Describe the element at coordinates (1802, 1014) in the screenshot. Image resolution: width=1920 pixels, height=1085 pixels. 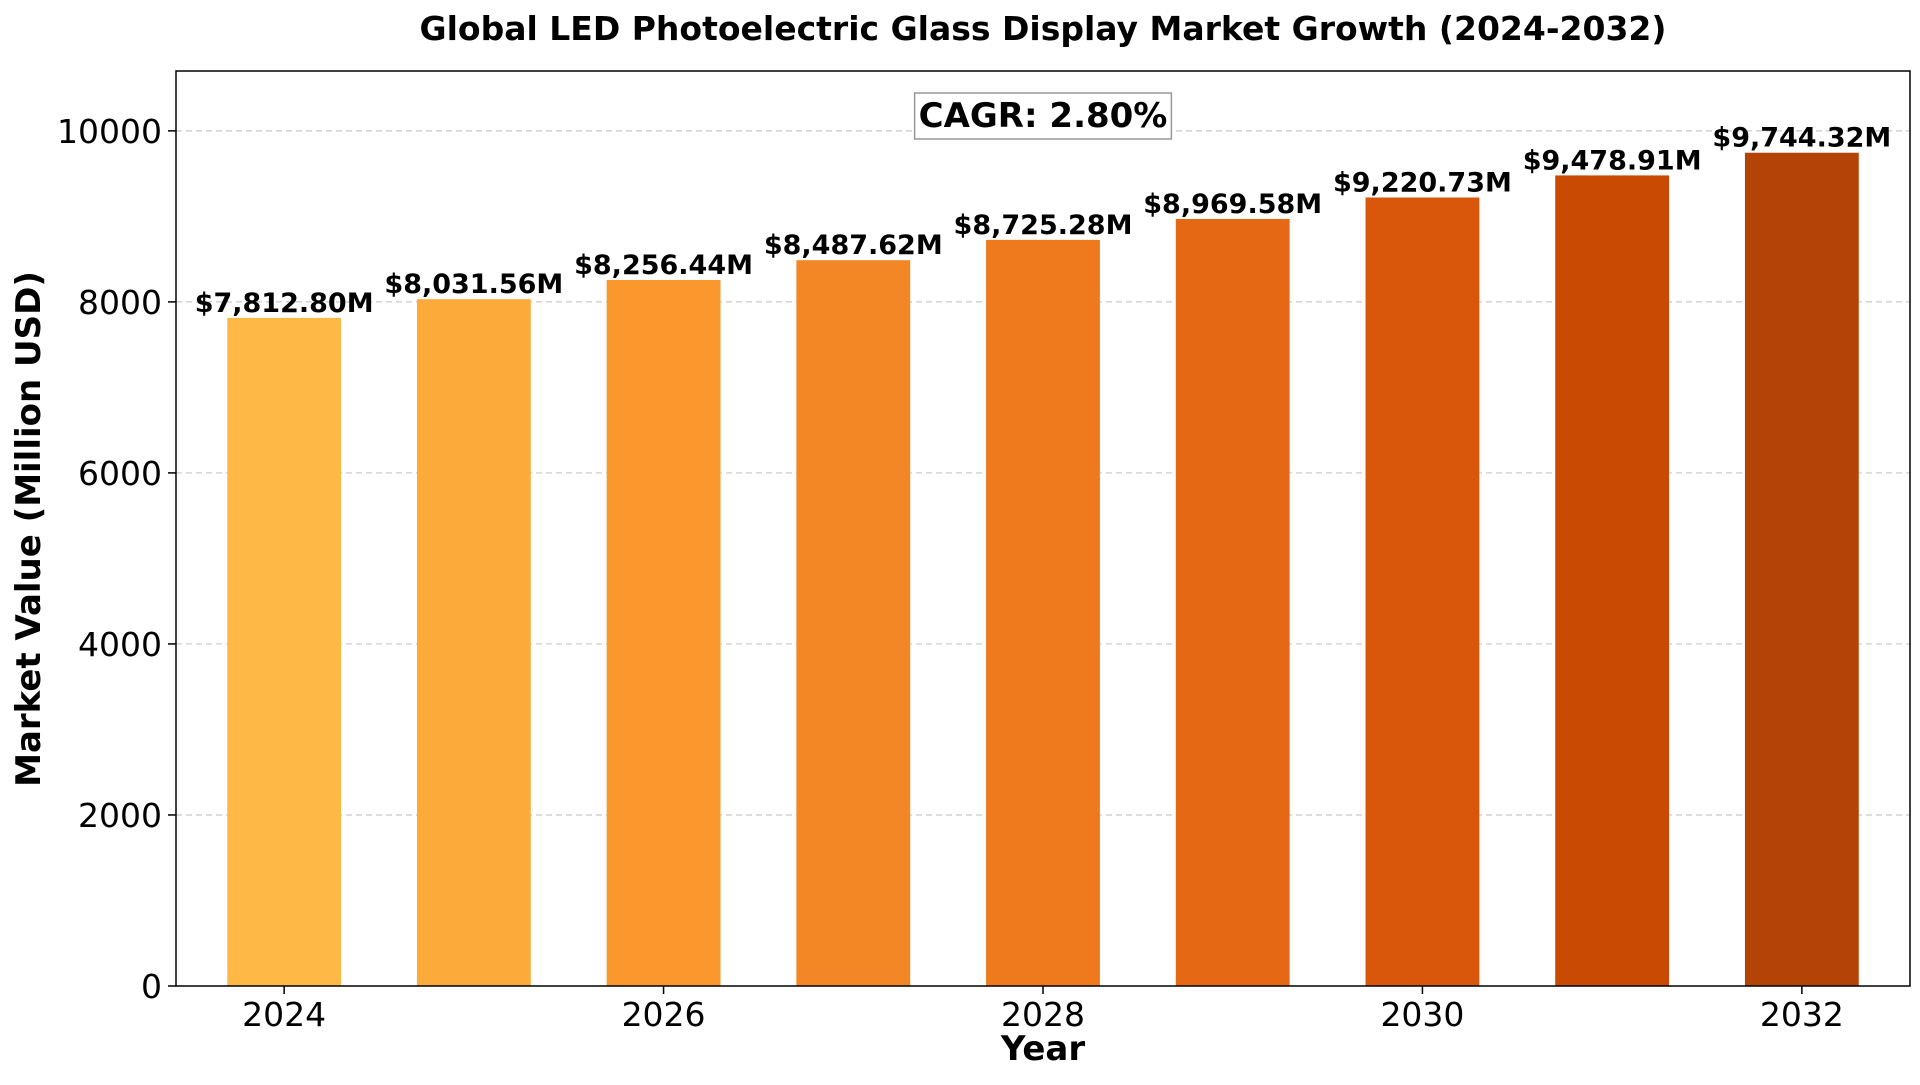
I see `x-tick-label: 2032` at that location.